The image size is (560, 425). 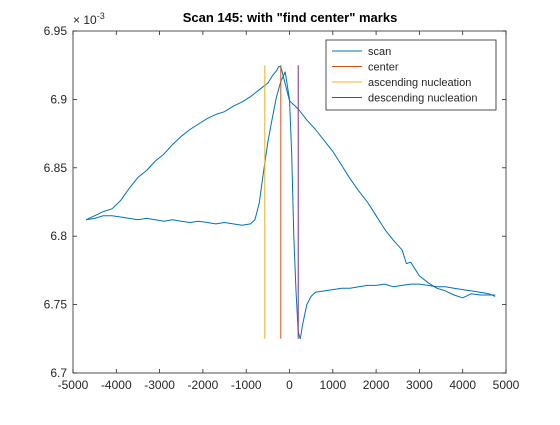 What do you see at coordinates (116, 385) in the screenshot?
I see `x-tick-label: -4000` at bounding box center [116, 385].